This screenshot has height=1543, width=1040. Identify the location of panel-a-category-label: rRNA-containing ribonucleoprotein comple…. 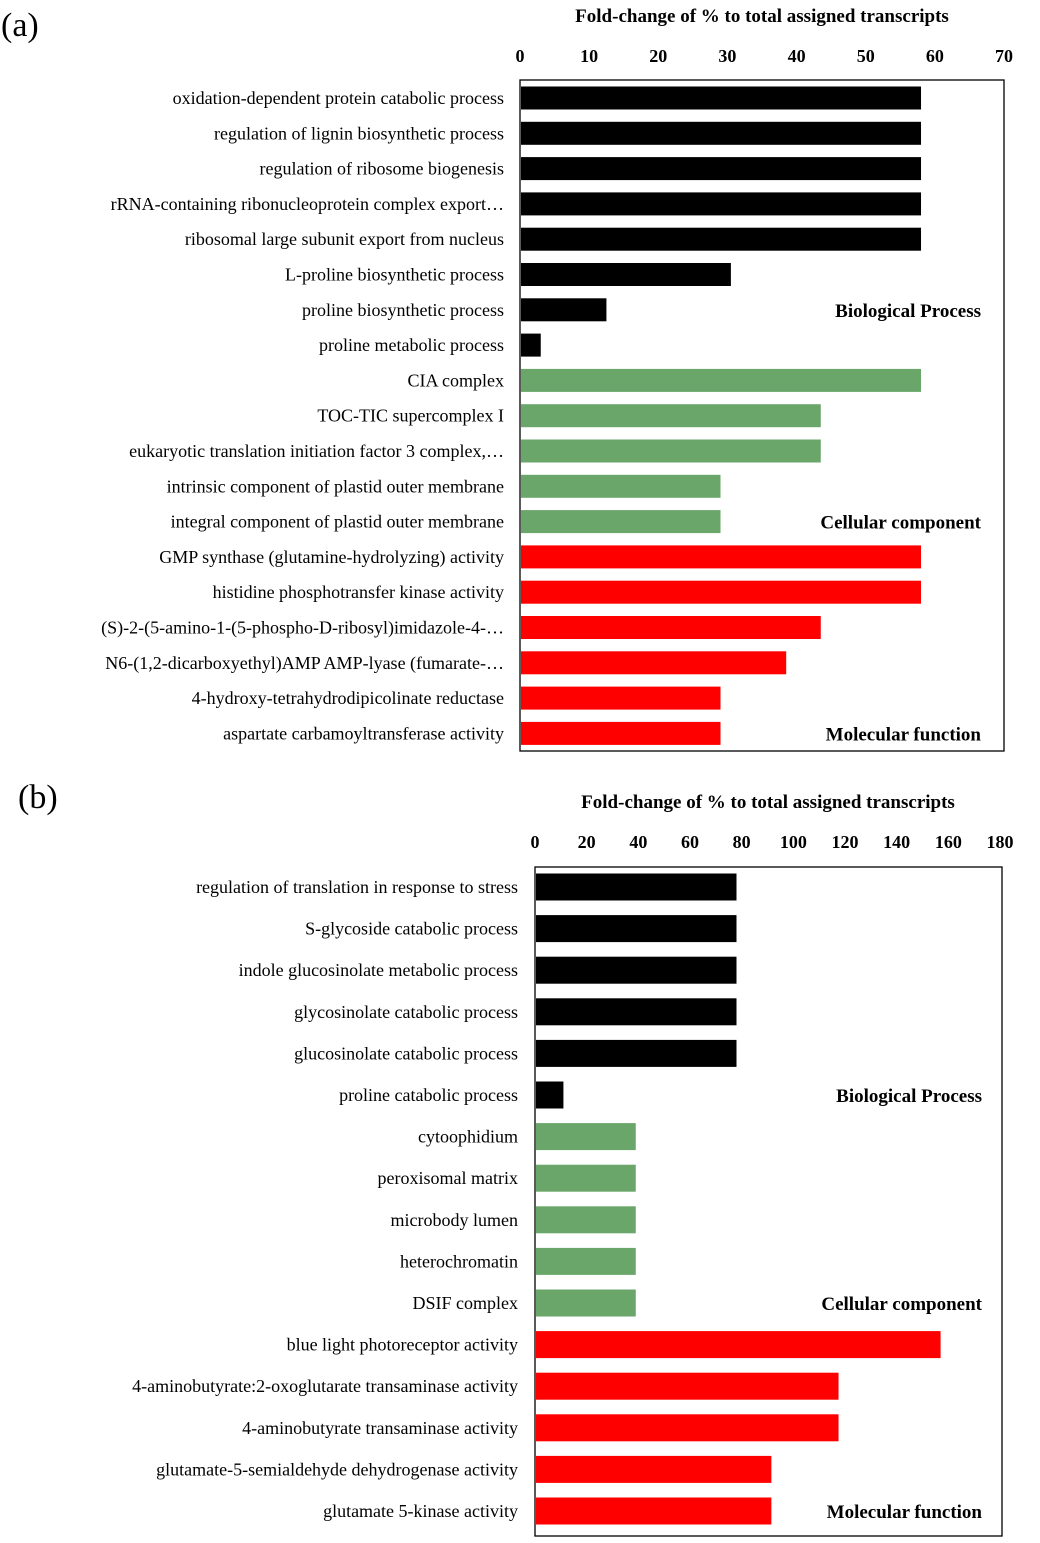
(307, 204).